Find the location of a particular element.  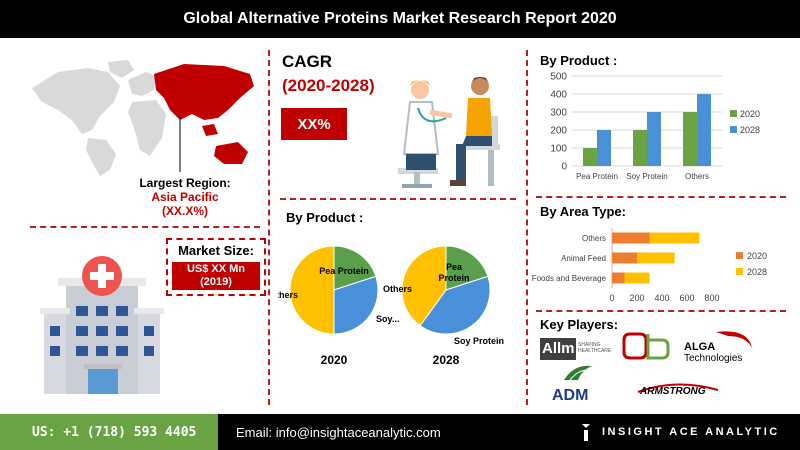

largest-region-name: Asia Pacific is located at coordinates (185, 197).